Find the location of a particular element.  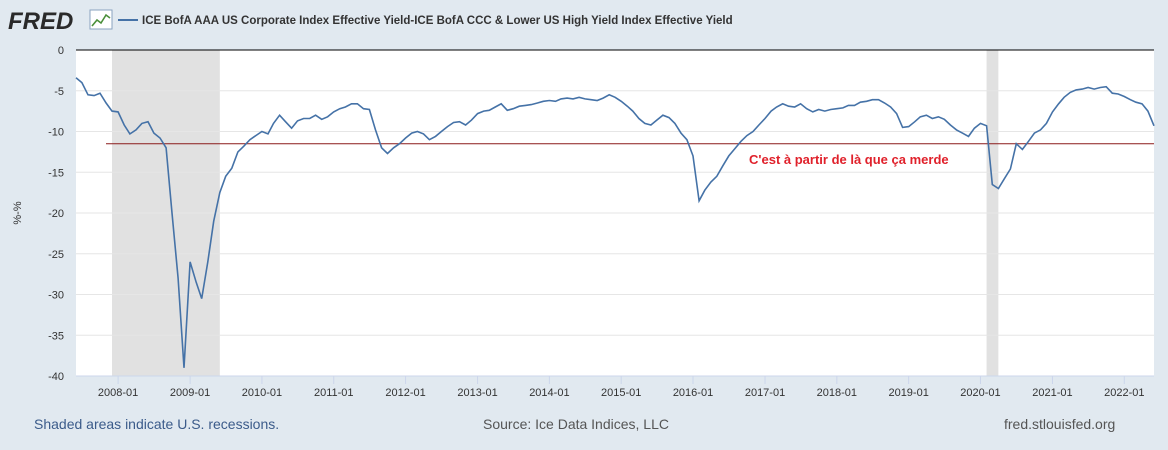

x-tick-label: 2020-01 is located at coordinates (980, 393).